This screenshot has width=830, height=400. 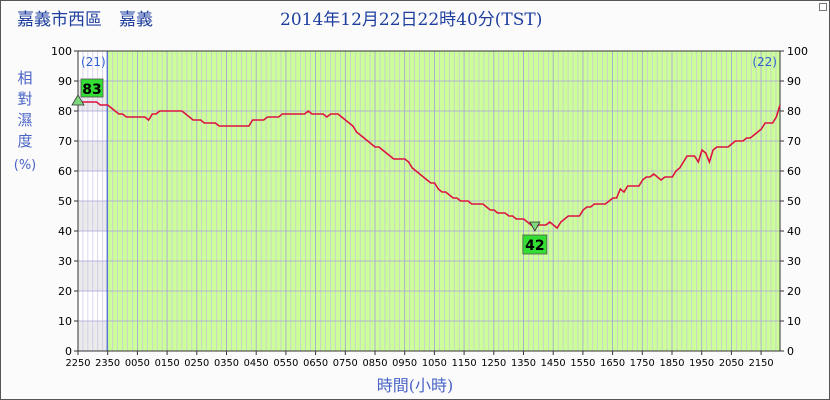 I want to click on x-axis-label: 時間(小時), so click(x=415, y=385).